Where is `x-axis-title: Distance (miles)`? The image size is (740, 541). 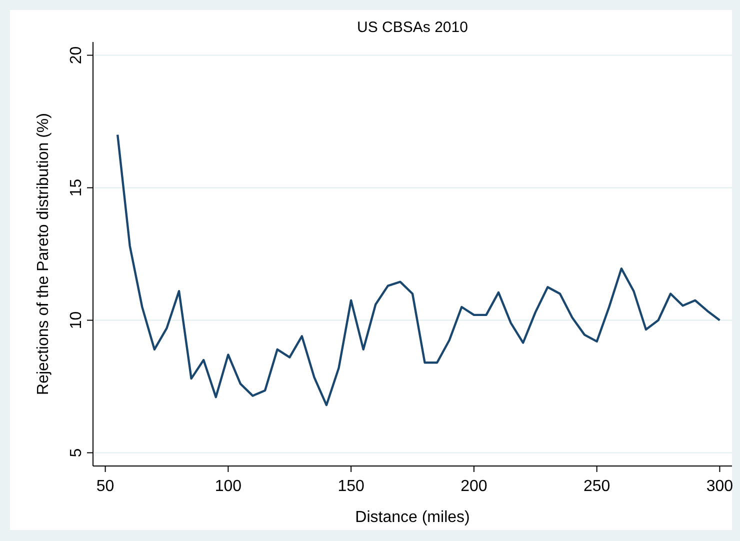
x-axis-title: Distance (miles) is located at coordinates (412, 517).